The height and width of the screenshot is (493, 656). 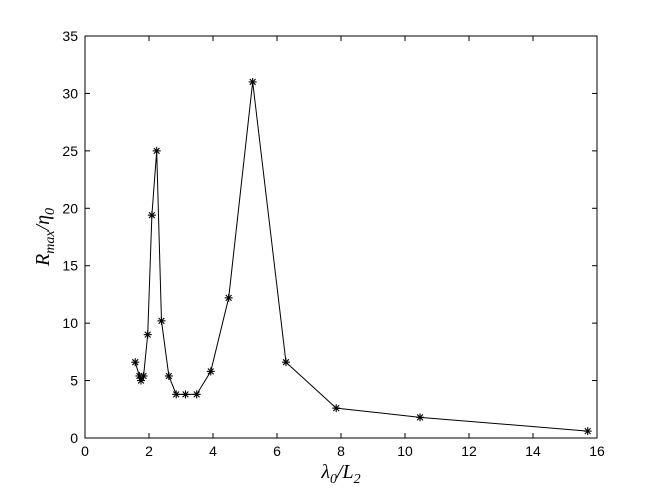 What do you see at coordinates (70, 93) in the screenshot?
I see `y-tick-label: 30` at bounding box center [70, 93].